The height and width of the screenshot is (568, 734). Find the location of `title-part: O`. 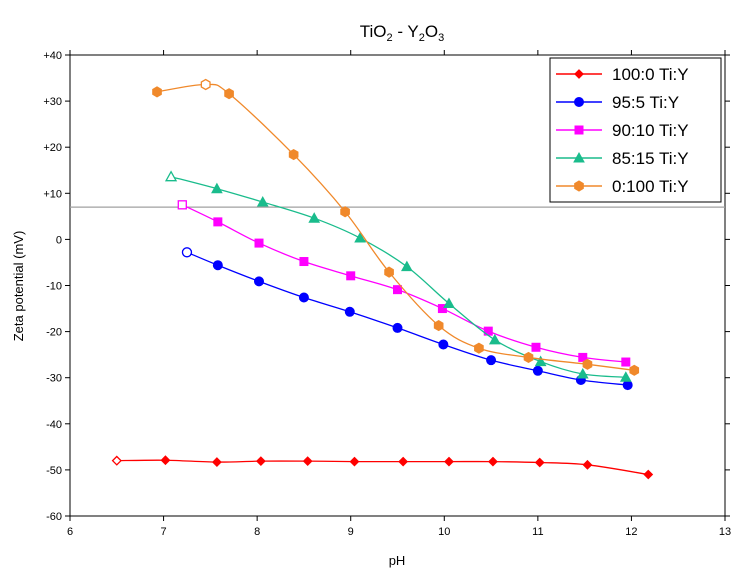

title-part: O is located at coordinates (431, 31).